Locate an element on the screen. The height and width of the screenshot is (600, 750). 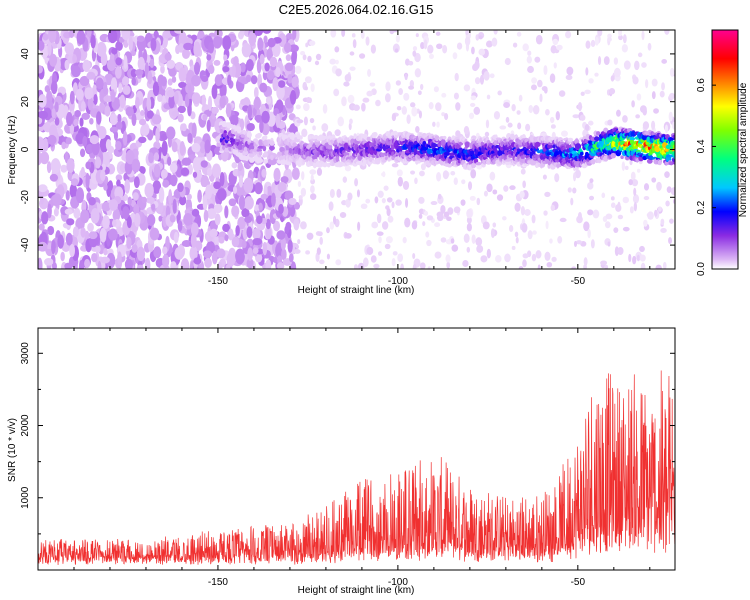
y-tick-label: 2000 is located at coordinates (25, 425).